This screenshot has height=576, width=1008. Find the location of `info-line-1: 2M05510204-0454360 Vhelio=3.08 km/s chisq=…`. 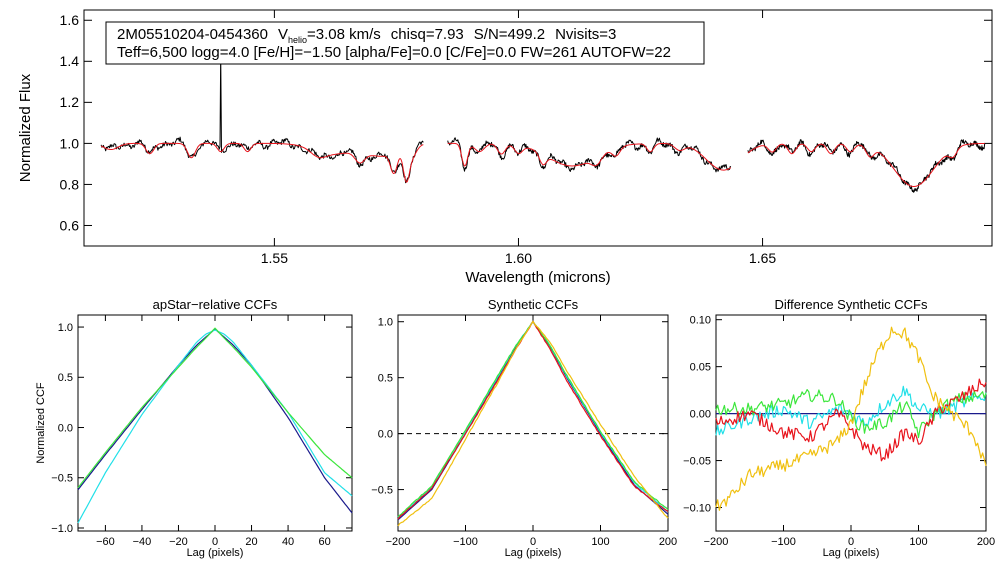

info-line-1: 2M05510204-0454360 Vhelio=3.08 km/s chisq=… is located at coordinates (366, 35).